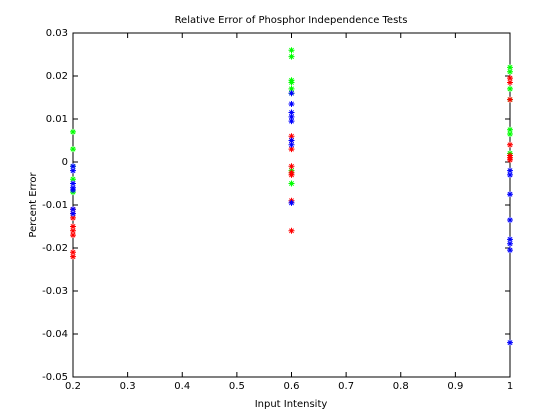  I want to click on y-tick-label: 0.03, so click(57, 33).